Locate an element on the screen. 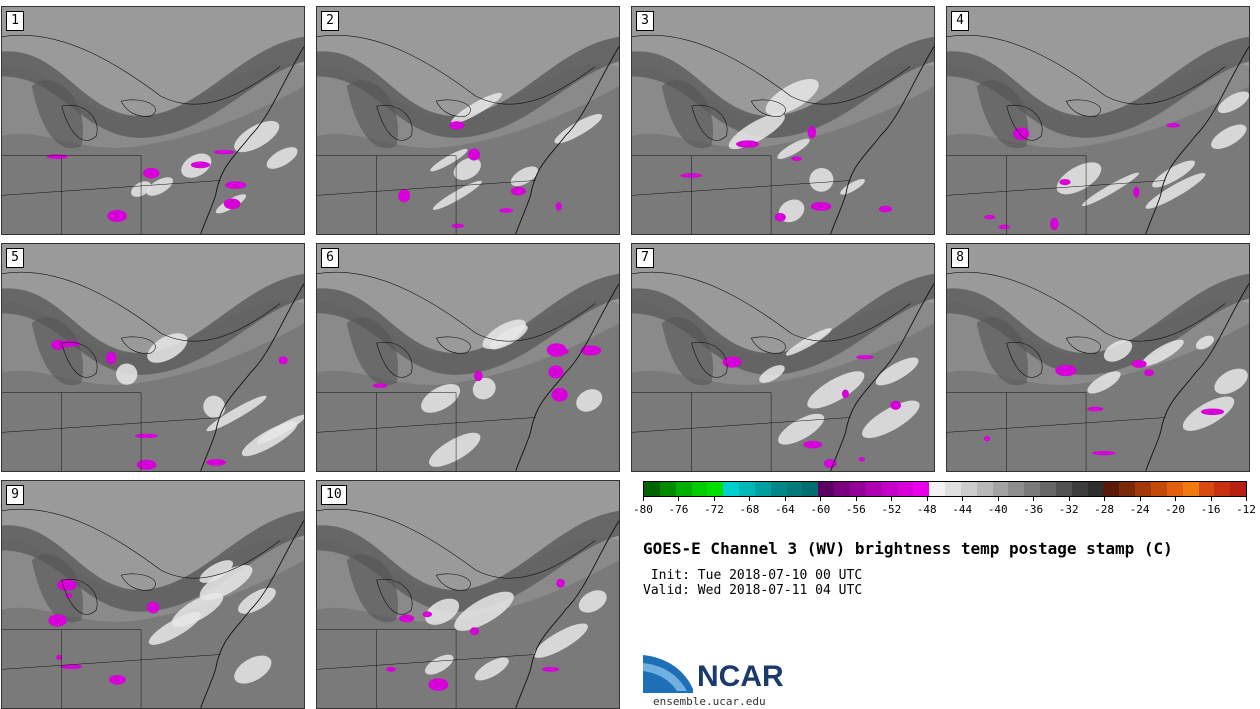 This screenshot has height=709, width=1260. panel-label: 1 is located at coordinates (15, 21).